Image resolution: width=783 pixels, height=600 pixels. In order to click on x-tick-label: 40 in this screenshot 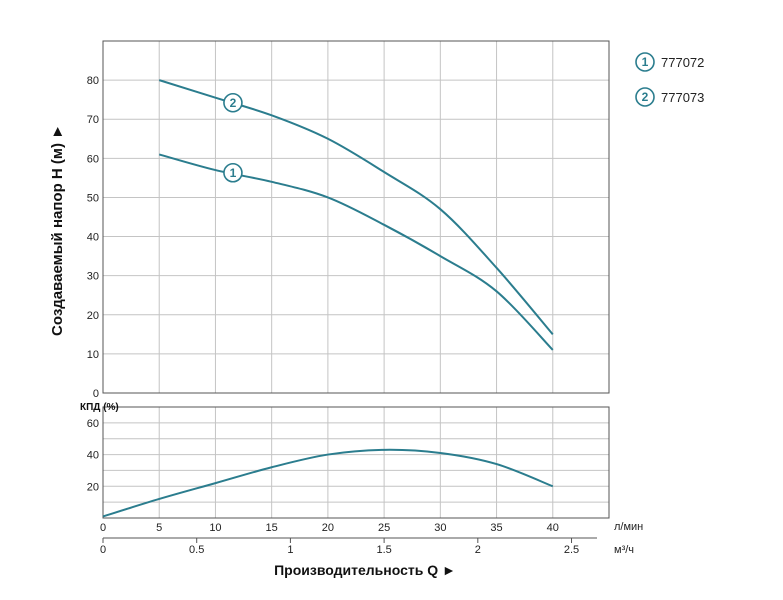, I will do `click(553, 528)`.